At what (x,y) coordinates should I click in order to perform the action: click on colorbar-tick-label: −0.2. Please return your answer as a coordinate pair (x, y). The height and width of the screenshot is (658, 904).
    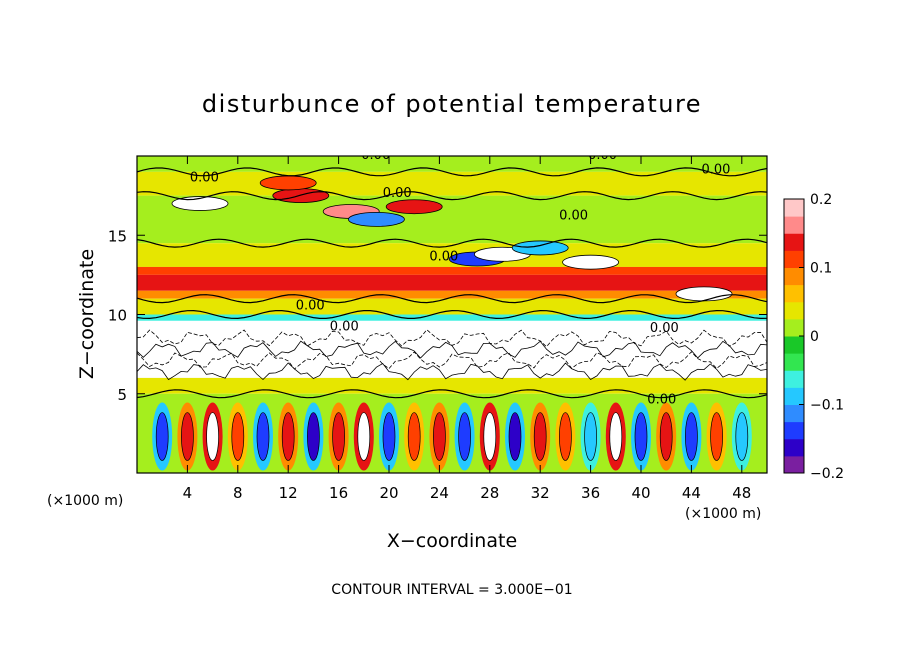
    Looking at the image, I should click on (827, 474).